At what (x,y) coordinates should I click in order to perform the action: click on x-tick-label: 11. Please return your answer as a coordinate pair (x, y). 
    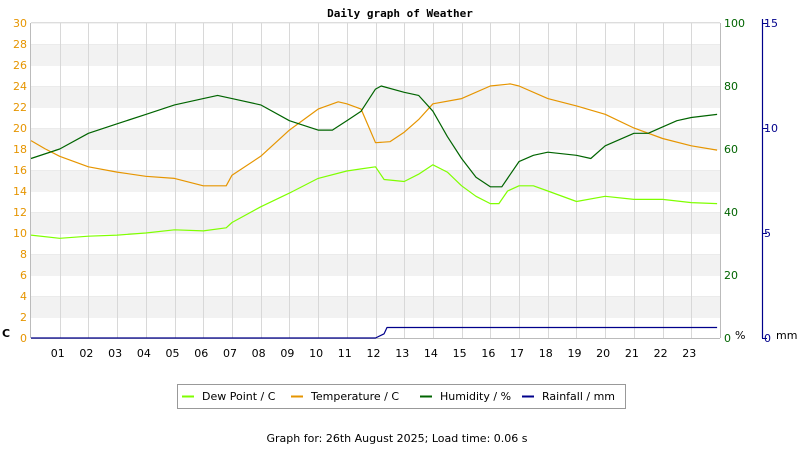
    Looking at the image, I should click on (345, 353).